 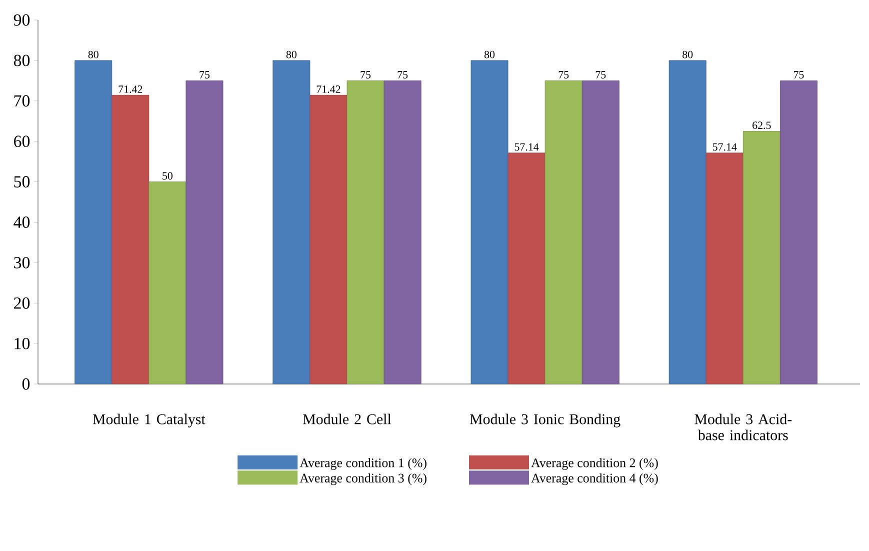 What do you see at coordinates (363, 479) in the screenshot?
I see `legend-label: Average condition 3 (%)` at bounding box center [363, 479].